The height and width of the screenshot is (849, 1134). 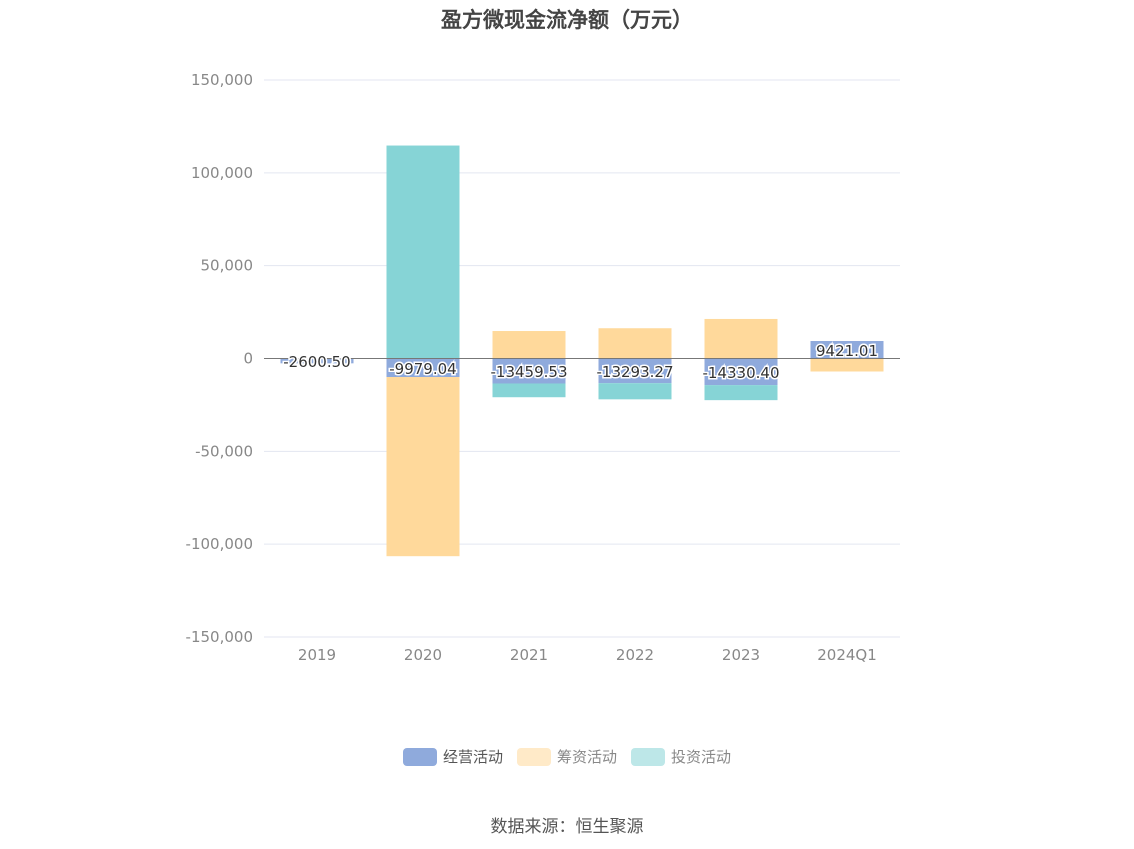 I want to click on data-label: -2600.50, so click(x=316, y=362).